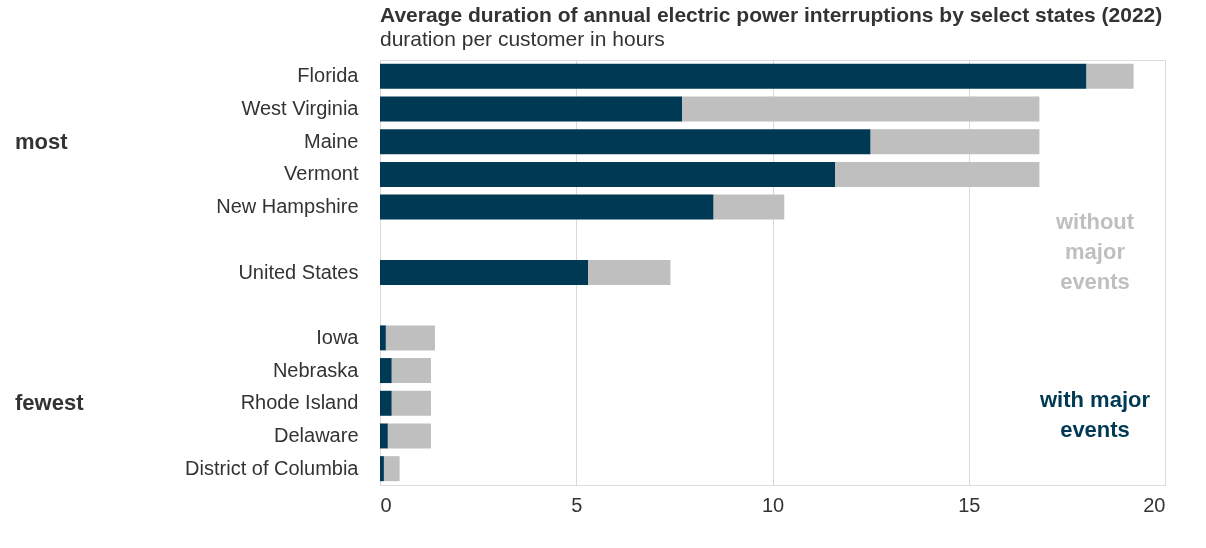 The height and width of the screenshot is (548, 1206). Describe the element at coordinates (272, 467) in the screenshot. I see `y-tick-label: District of Columbia` at that location.